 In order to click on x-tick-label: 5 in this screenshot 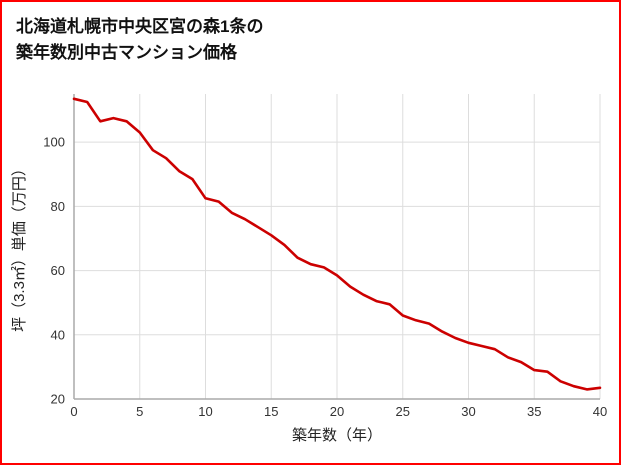, I will do `click(139, 411)`.